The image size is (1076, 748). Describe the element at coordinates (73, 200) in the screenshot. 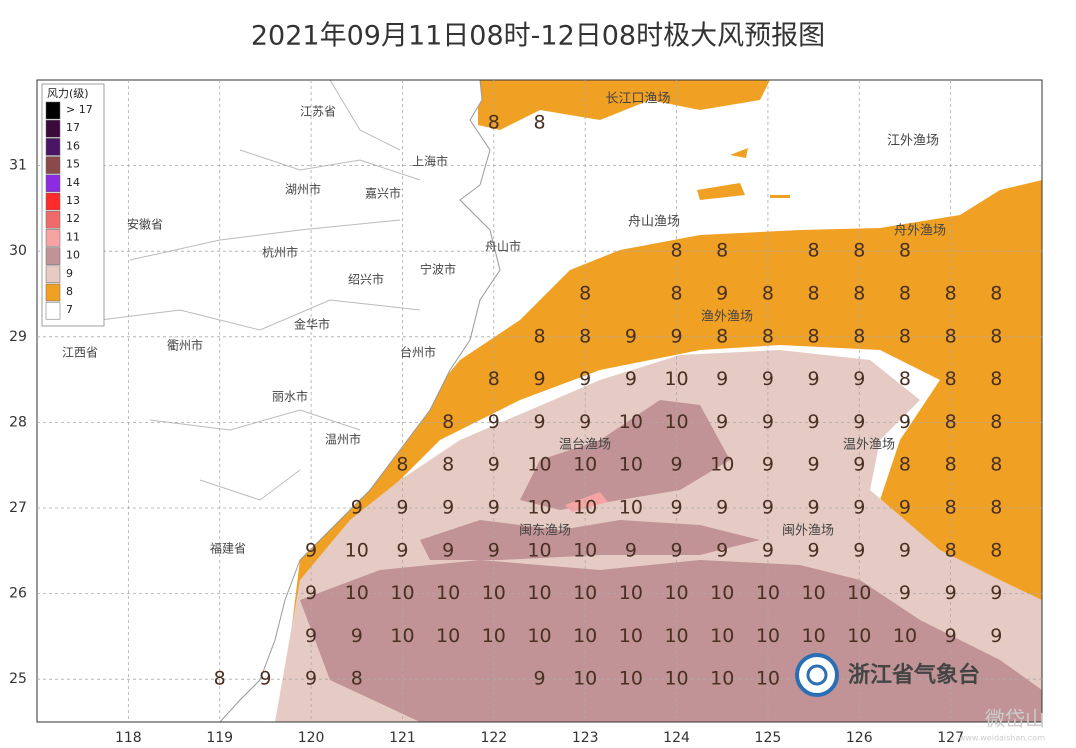

I see `legend-label: 13` at that location.